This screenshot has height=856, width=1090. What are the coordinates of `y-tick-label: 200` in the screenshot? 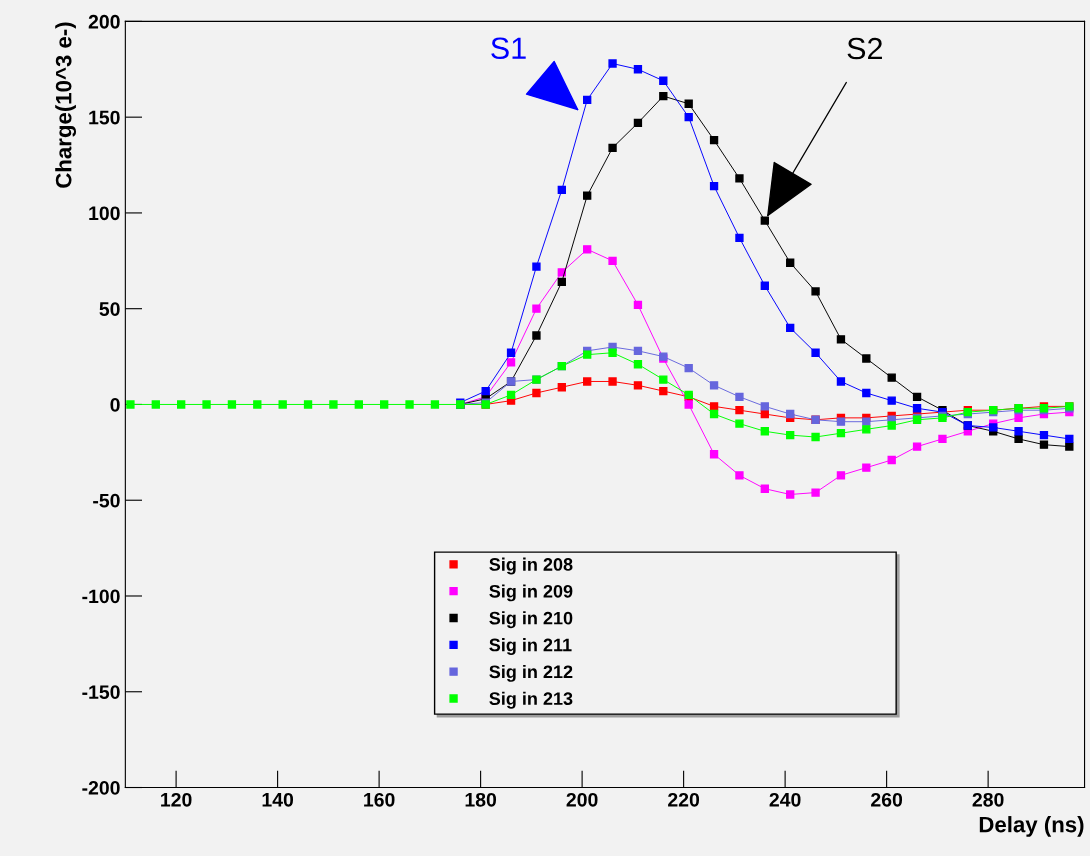 It's located at (104, 21).